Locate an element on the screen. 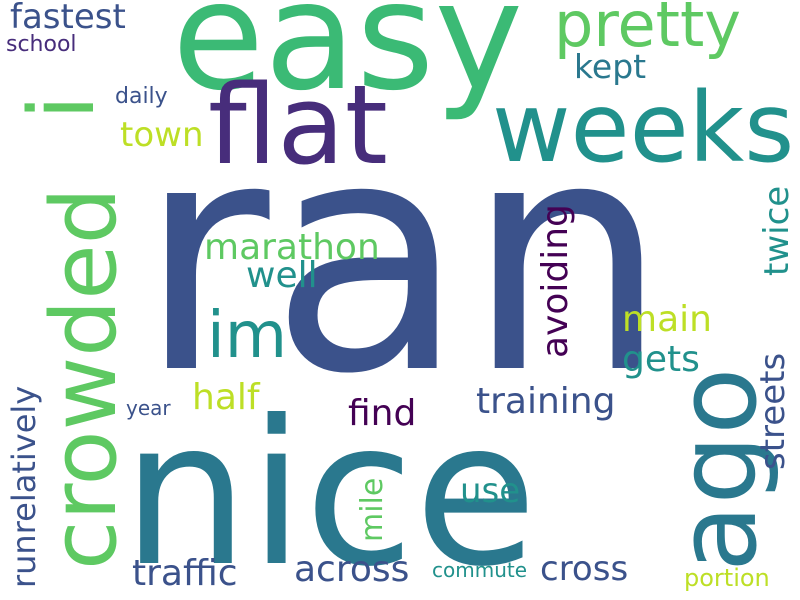 This screenshot has width=800, height=600. word-flat: flat is located at coordinates (298, 125).